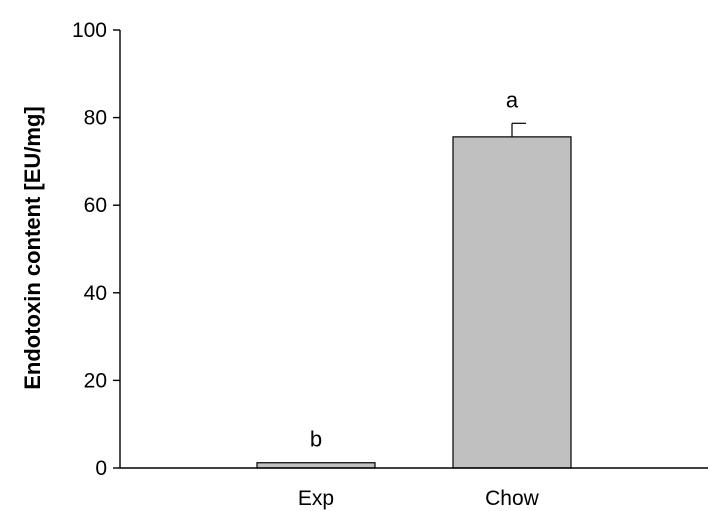  Describe the element at coordinates (95, 380) in the screenshot. I see `y-tick-label: 20` at that location.